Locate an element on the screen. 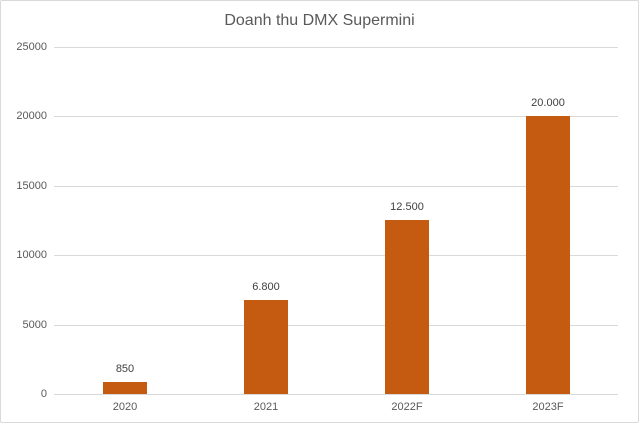  bar-2023F is located at coordinates (548, 255).